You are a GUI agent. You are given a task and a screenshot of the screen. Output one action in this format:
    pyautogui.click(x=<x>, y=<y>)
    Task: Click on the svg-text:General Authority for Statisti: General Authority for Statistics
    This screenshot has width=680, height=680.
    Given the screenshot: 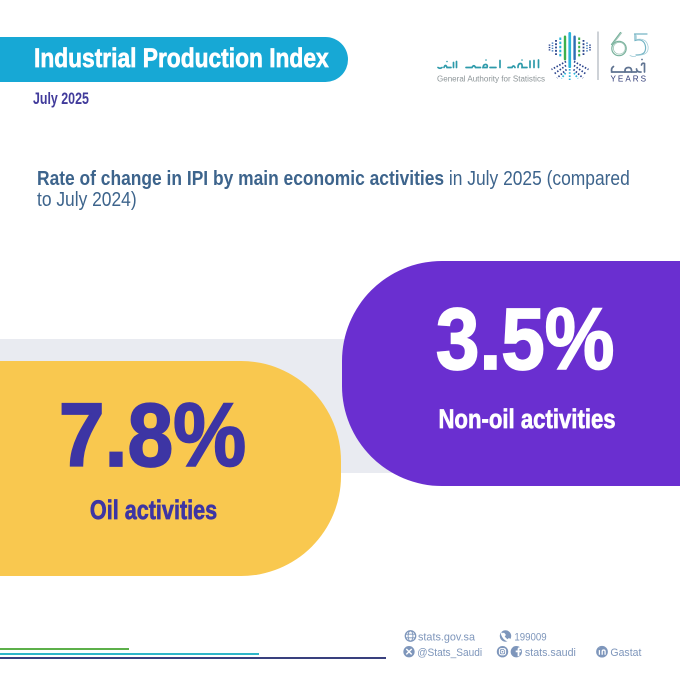 What is the action you would take?
    pyautogui.click(x=491, y=79)
    